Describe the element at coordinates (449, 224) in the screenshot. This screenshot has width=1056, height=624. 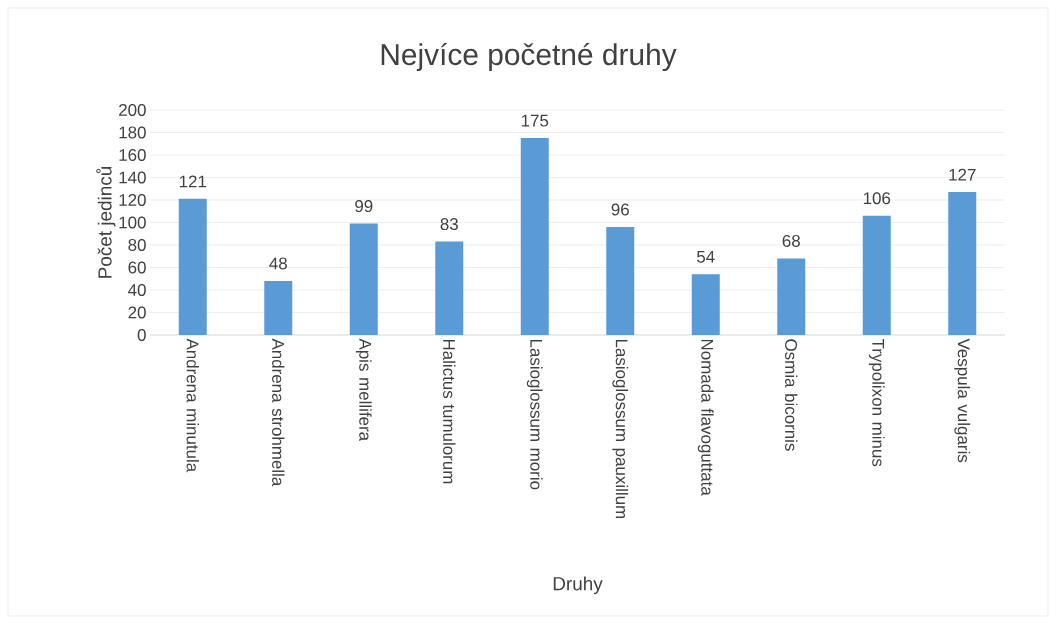
I see `data-label: 83` at that location.